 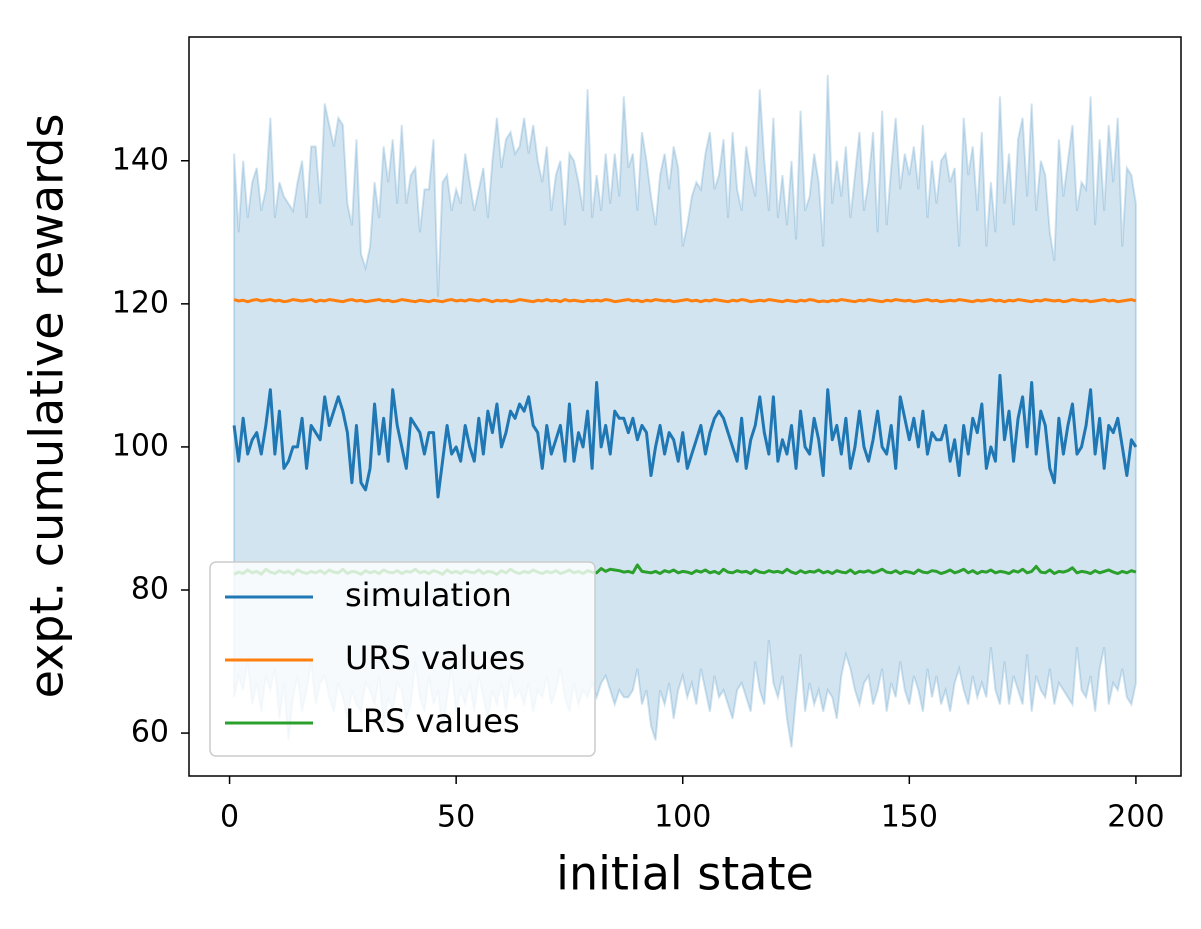 What do you see at coordinates (140, 445) in the screenshot?
I see `y-tick-label: 100` at bounding box center [140, 445].